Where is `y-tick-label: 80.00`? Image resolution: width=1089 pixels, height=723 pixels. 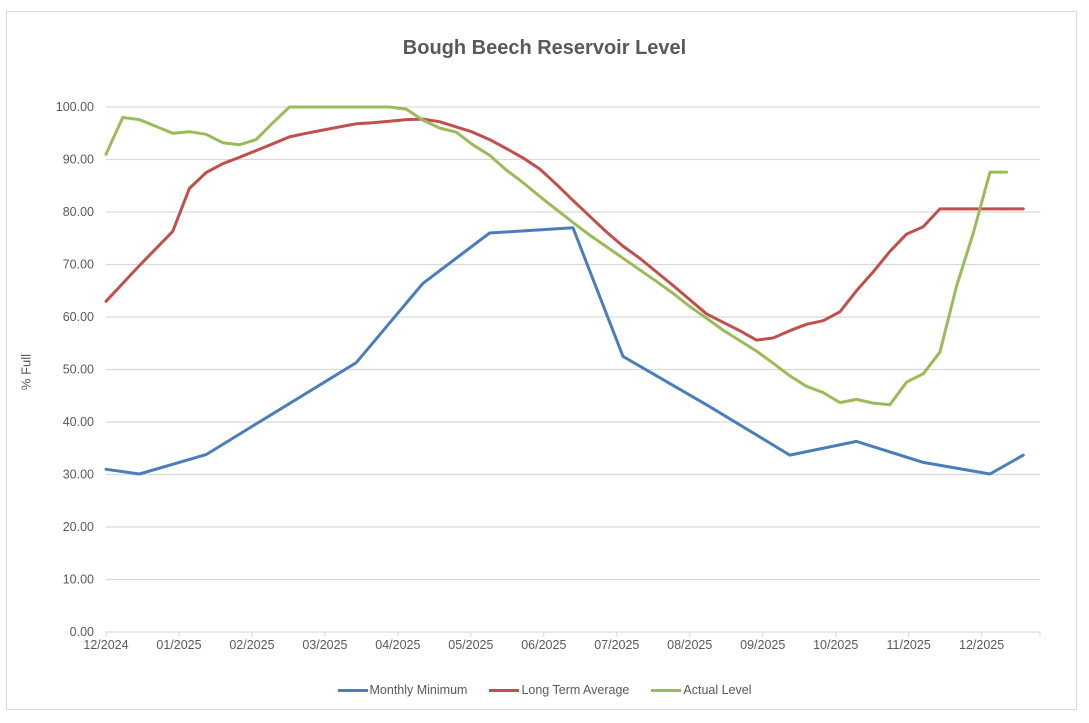
y-tick-label: 80.00 is located at coordinates (78, 212).